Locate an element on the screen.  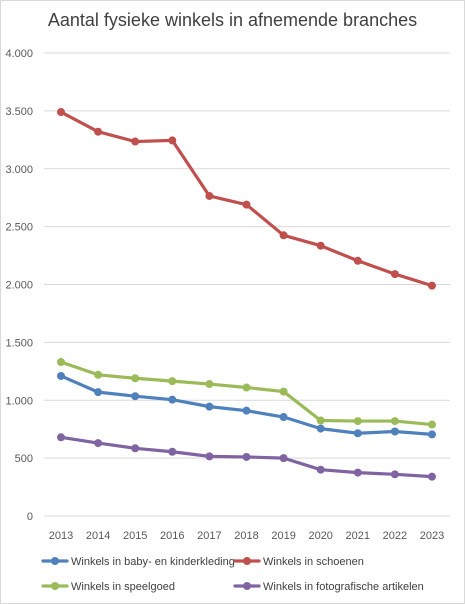
x-tick-label: 2022 is located at coordinates (395, 536).